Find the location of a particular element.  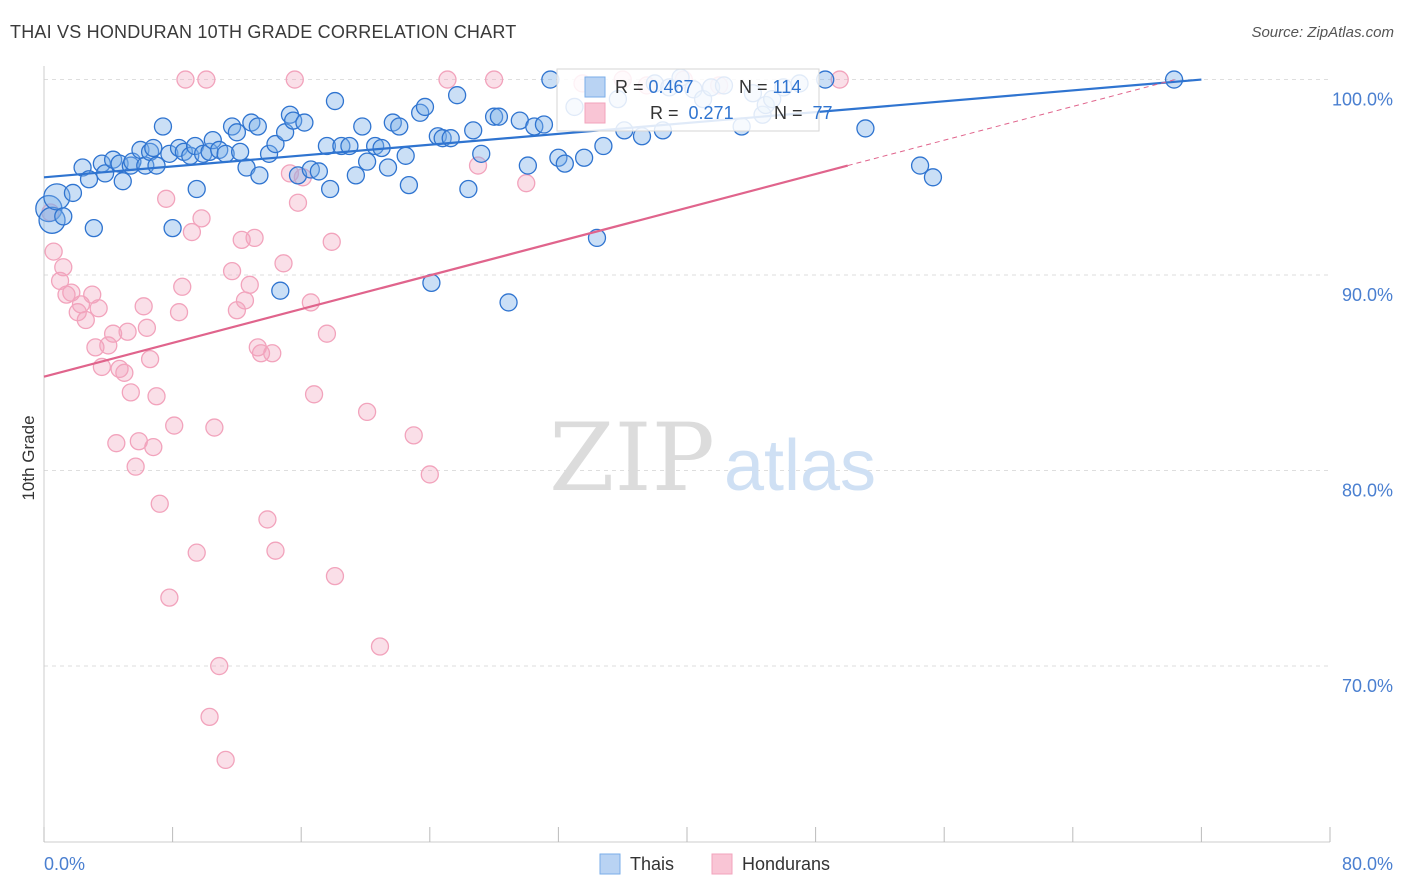

legend-honduran-n-label: N = is located at coordinates (791, 113).